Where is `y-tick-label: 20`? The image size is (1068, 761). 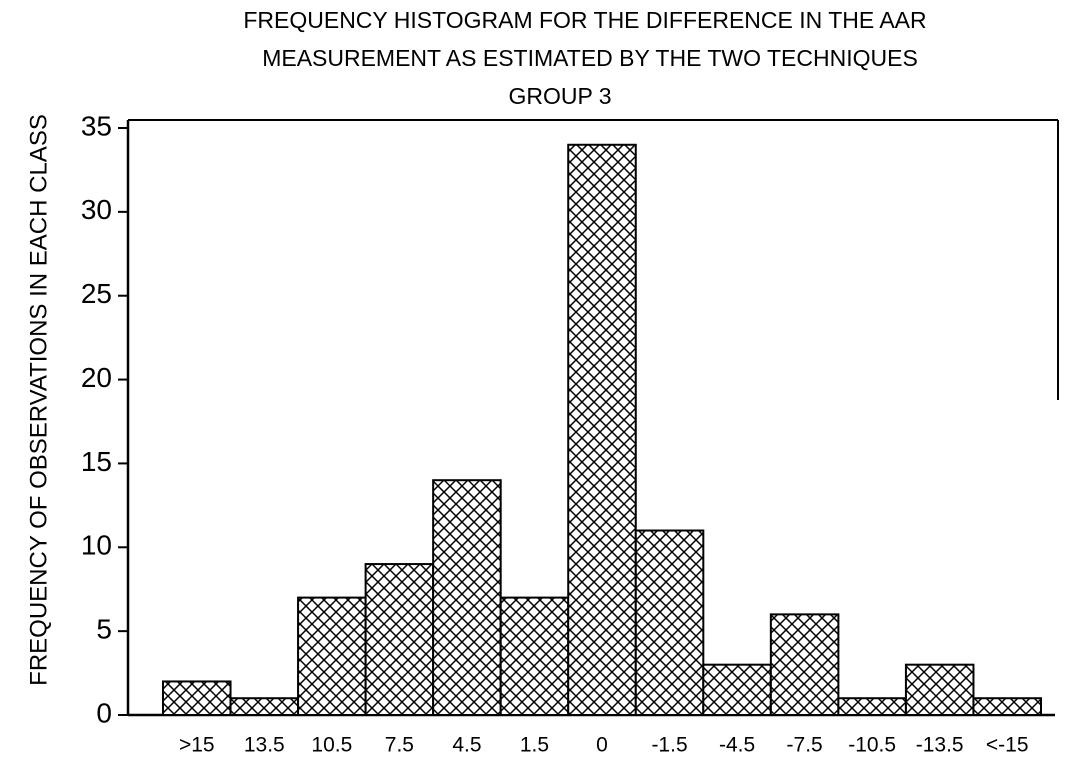
y-tick-label: 20 is located at coordinates (96, 377).